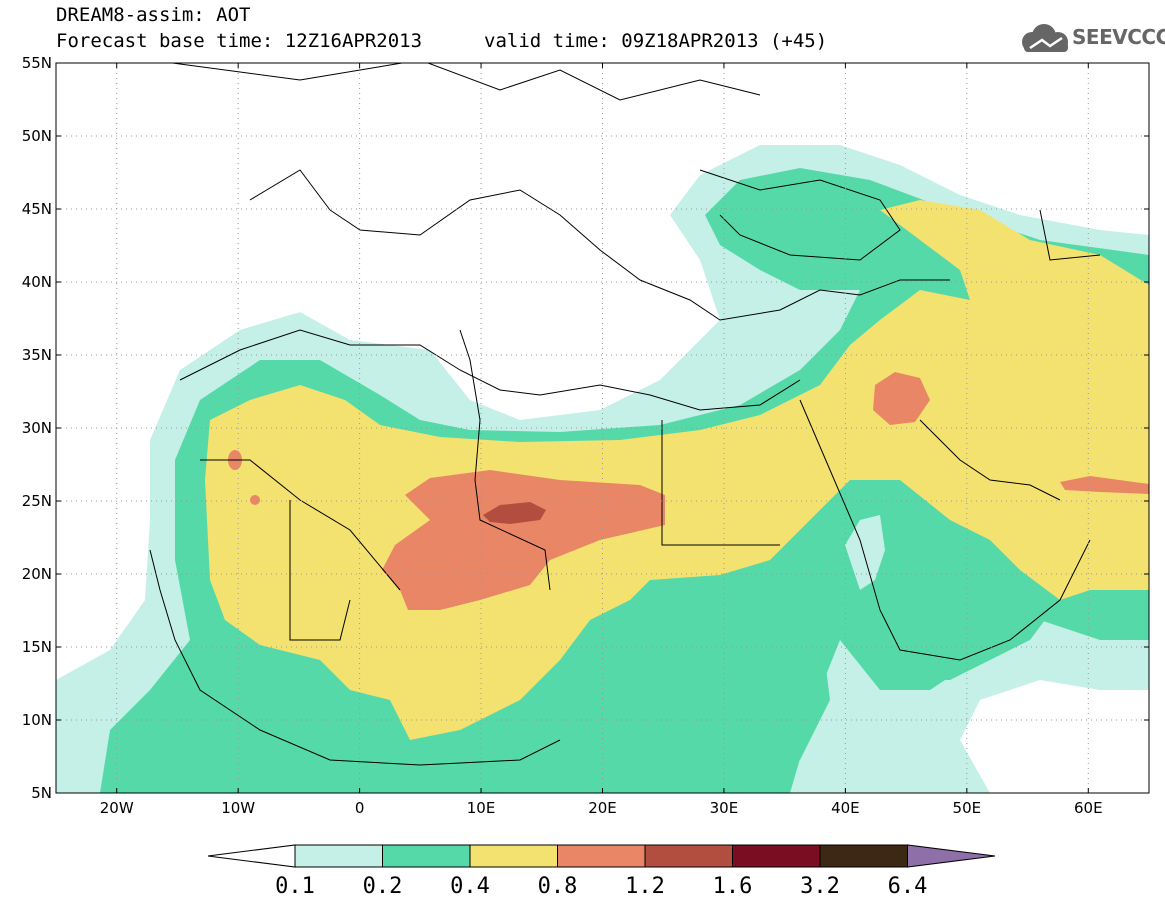 Image resolution: width=1165 pixels, height=905 pixels. I want to click on lon-label: 20W, so click(117, 808).